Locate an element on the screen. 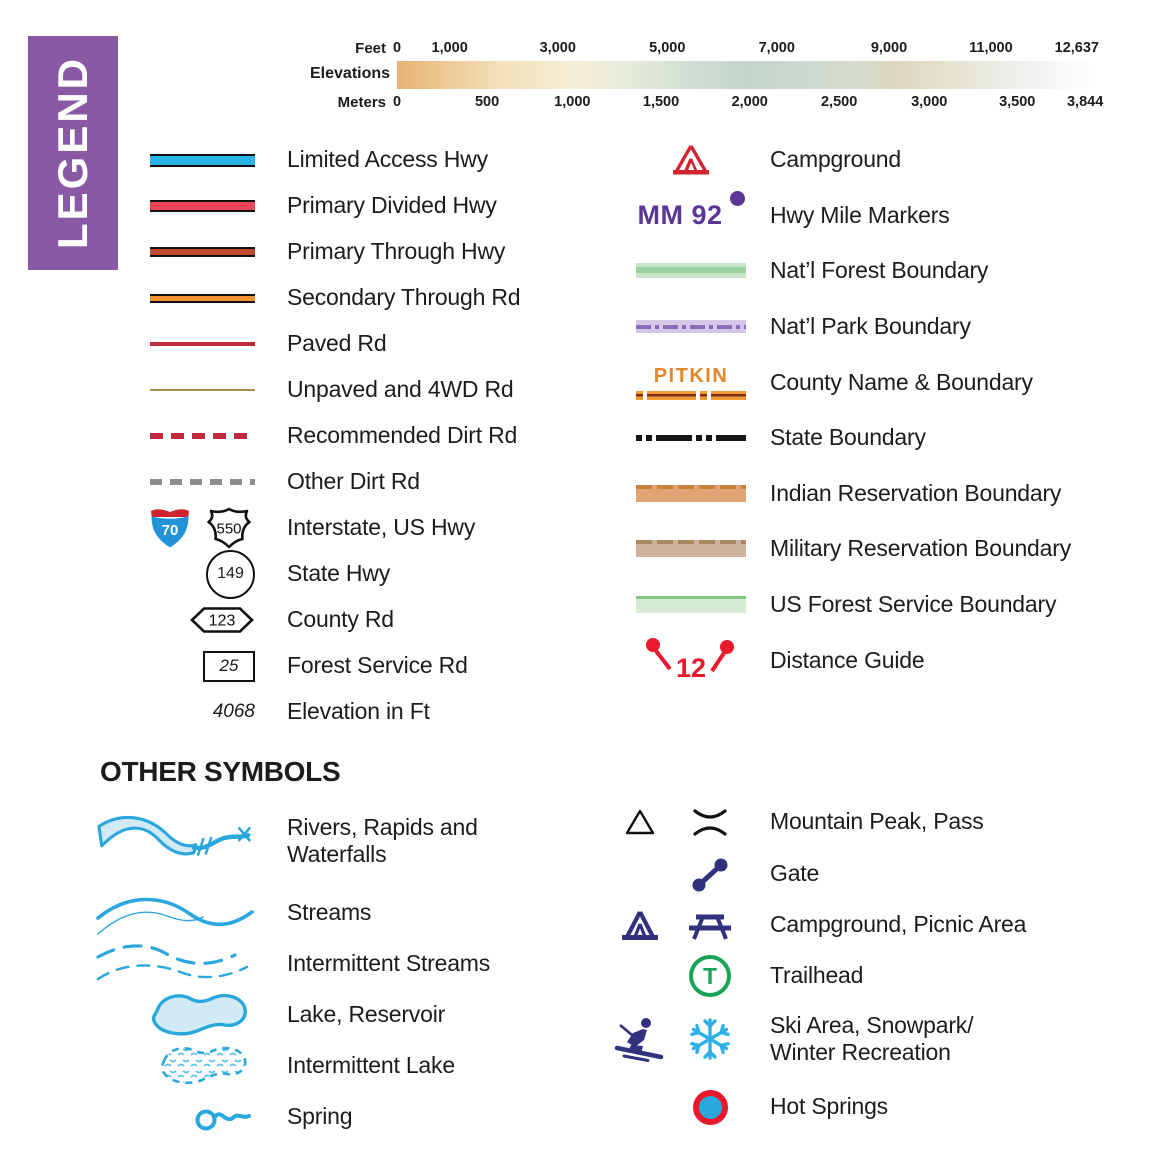 The width and height of the screenshot is (1165, 1165). legend-row-state-hwy: 149 State Hwy is located at coordinates (350, 574).